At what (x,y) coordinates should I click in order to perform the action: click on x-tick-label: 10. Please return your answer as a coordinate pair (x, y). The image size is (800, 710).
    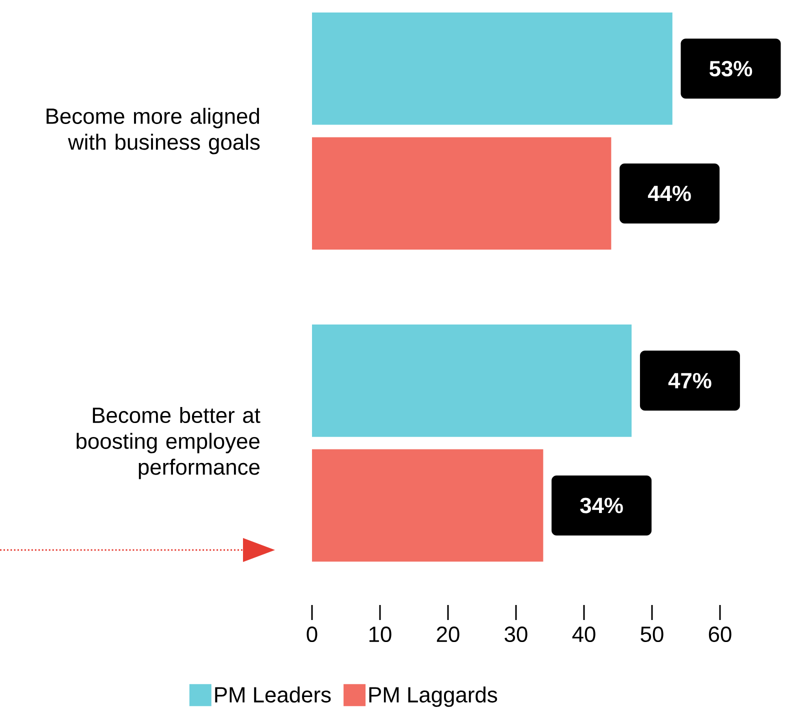
    Looking at the image, I should click on (380, 634).